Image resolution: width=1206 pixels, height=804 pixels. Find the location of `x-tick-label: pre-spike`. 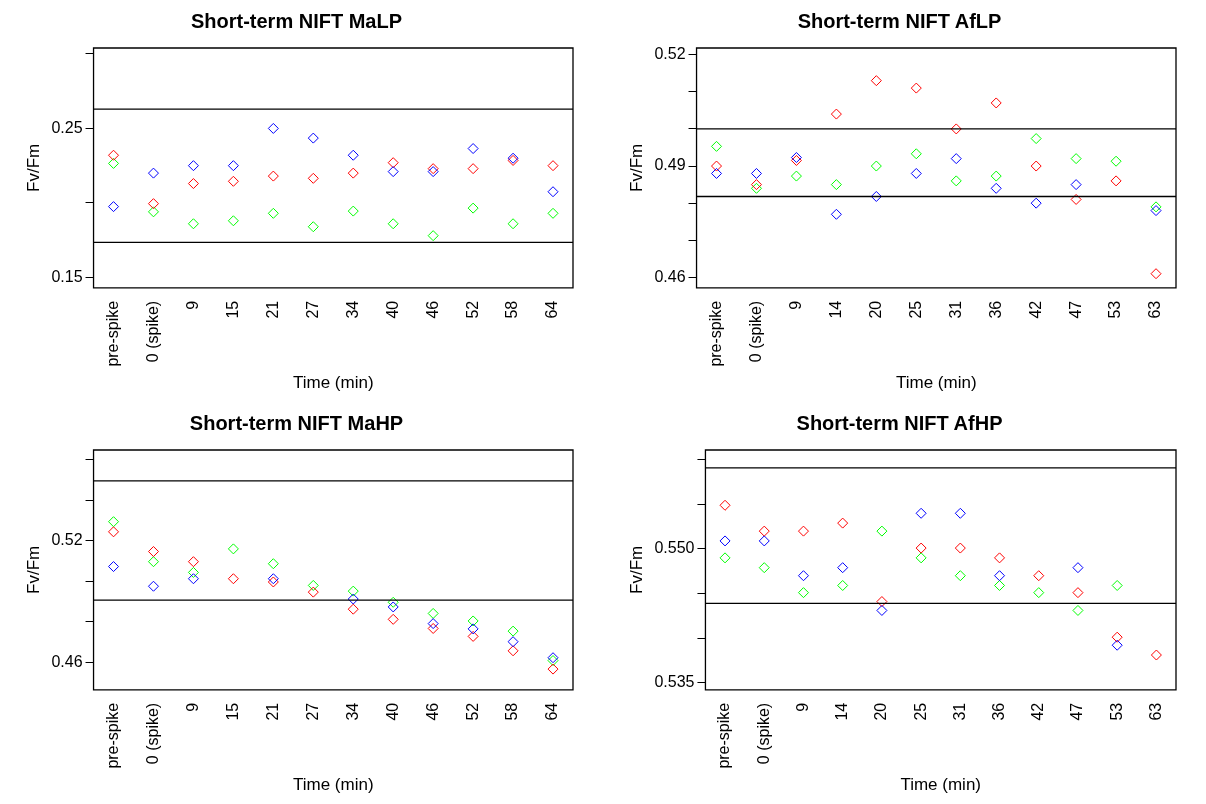

x-tick-label: pre-spike is located at coordinates (715, 333).